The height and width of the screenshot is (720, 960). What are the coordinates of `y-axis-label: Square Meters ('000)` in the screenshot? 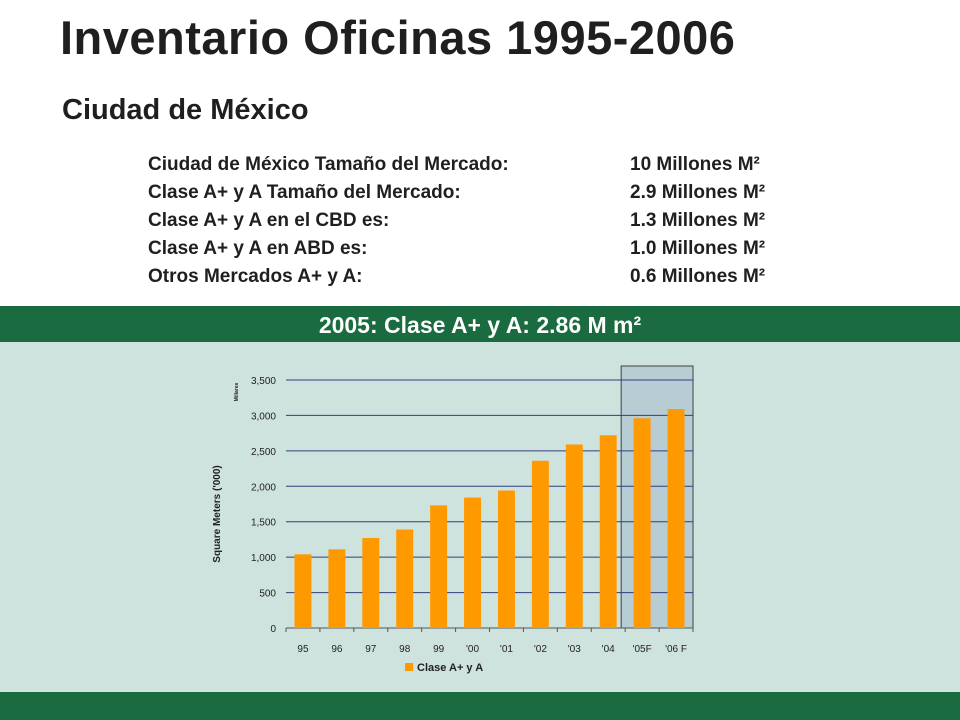 It's located at (217, 513).